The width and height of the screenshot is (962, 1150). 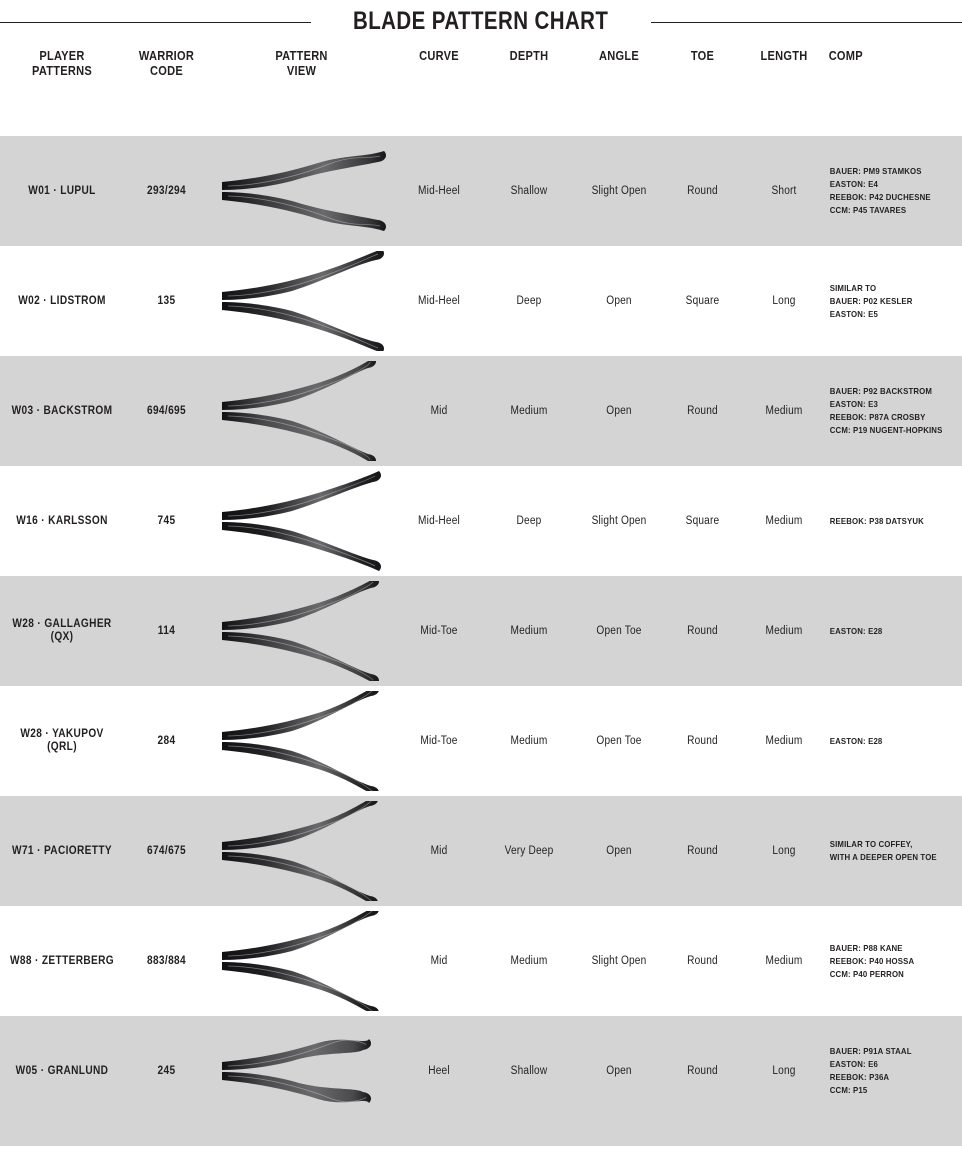 What do you see at coordinates (529, 55) in the screenshot?
I see `column-header-depth: DEPTH` at bounding box center [529, 55].